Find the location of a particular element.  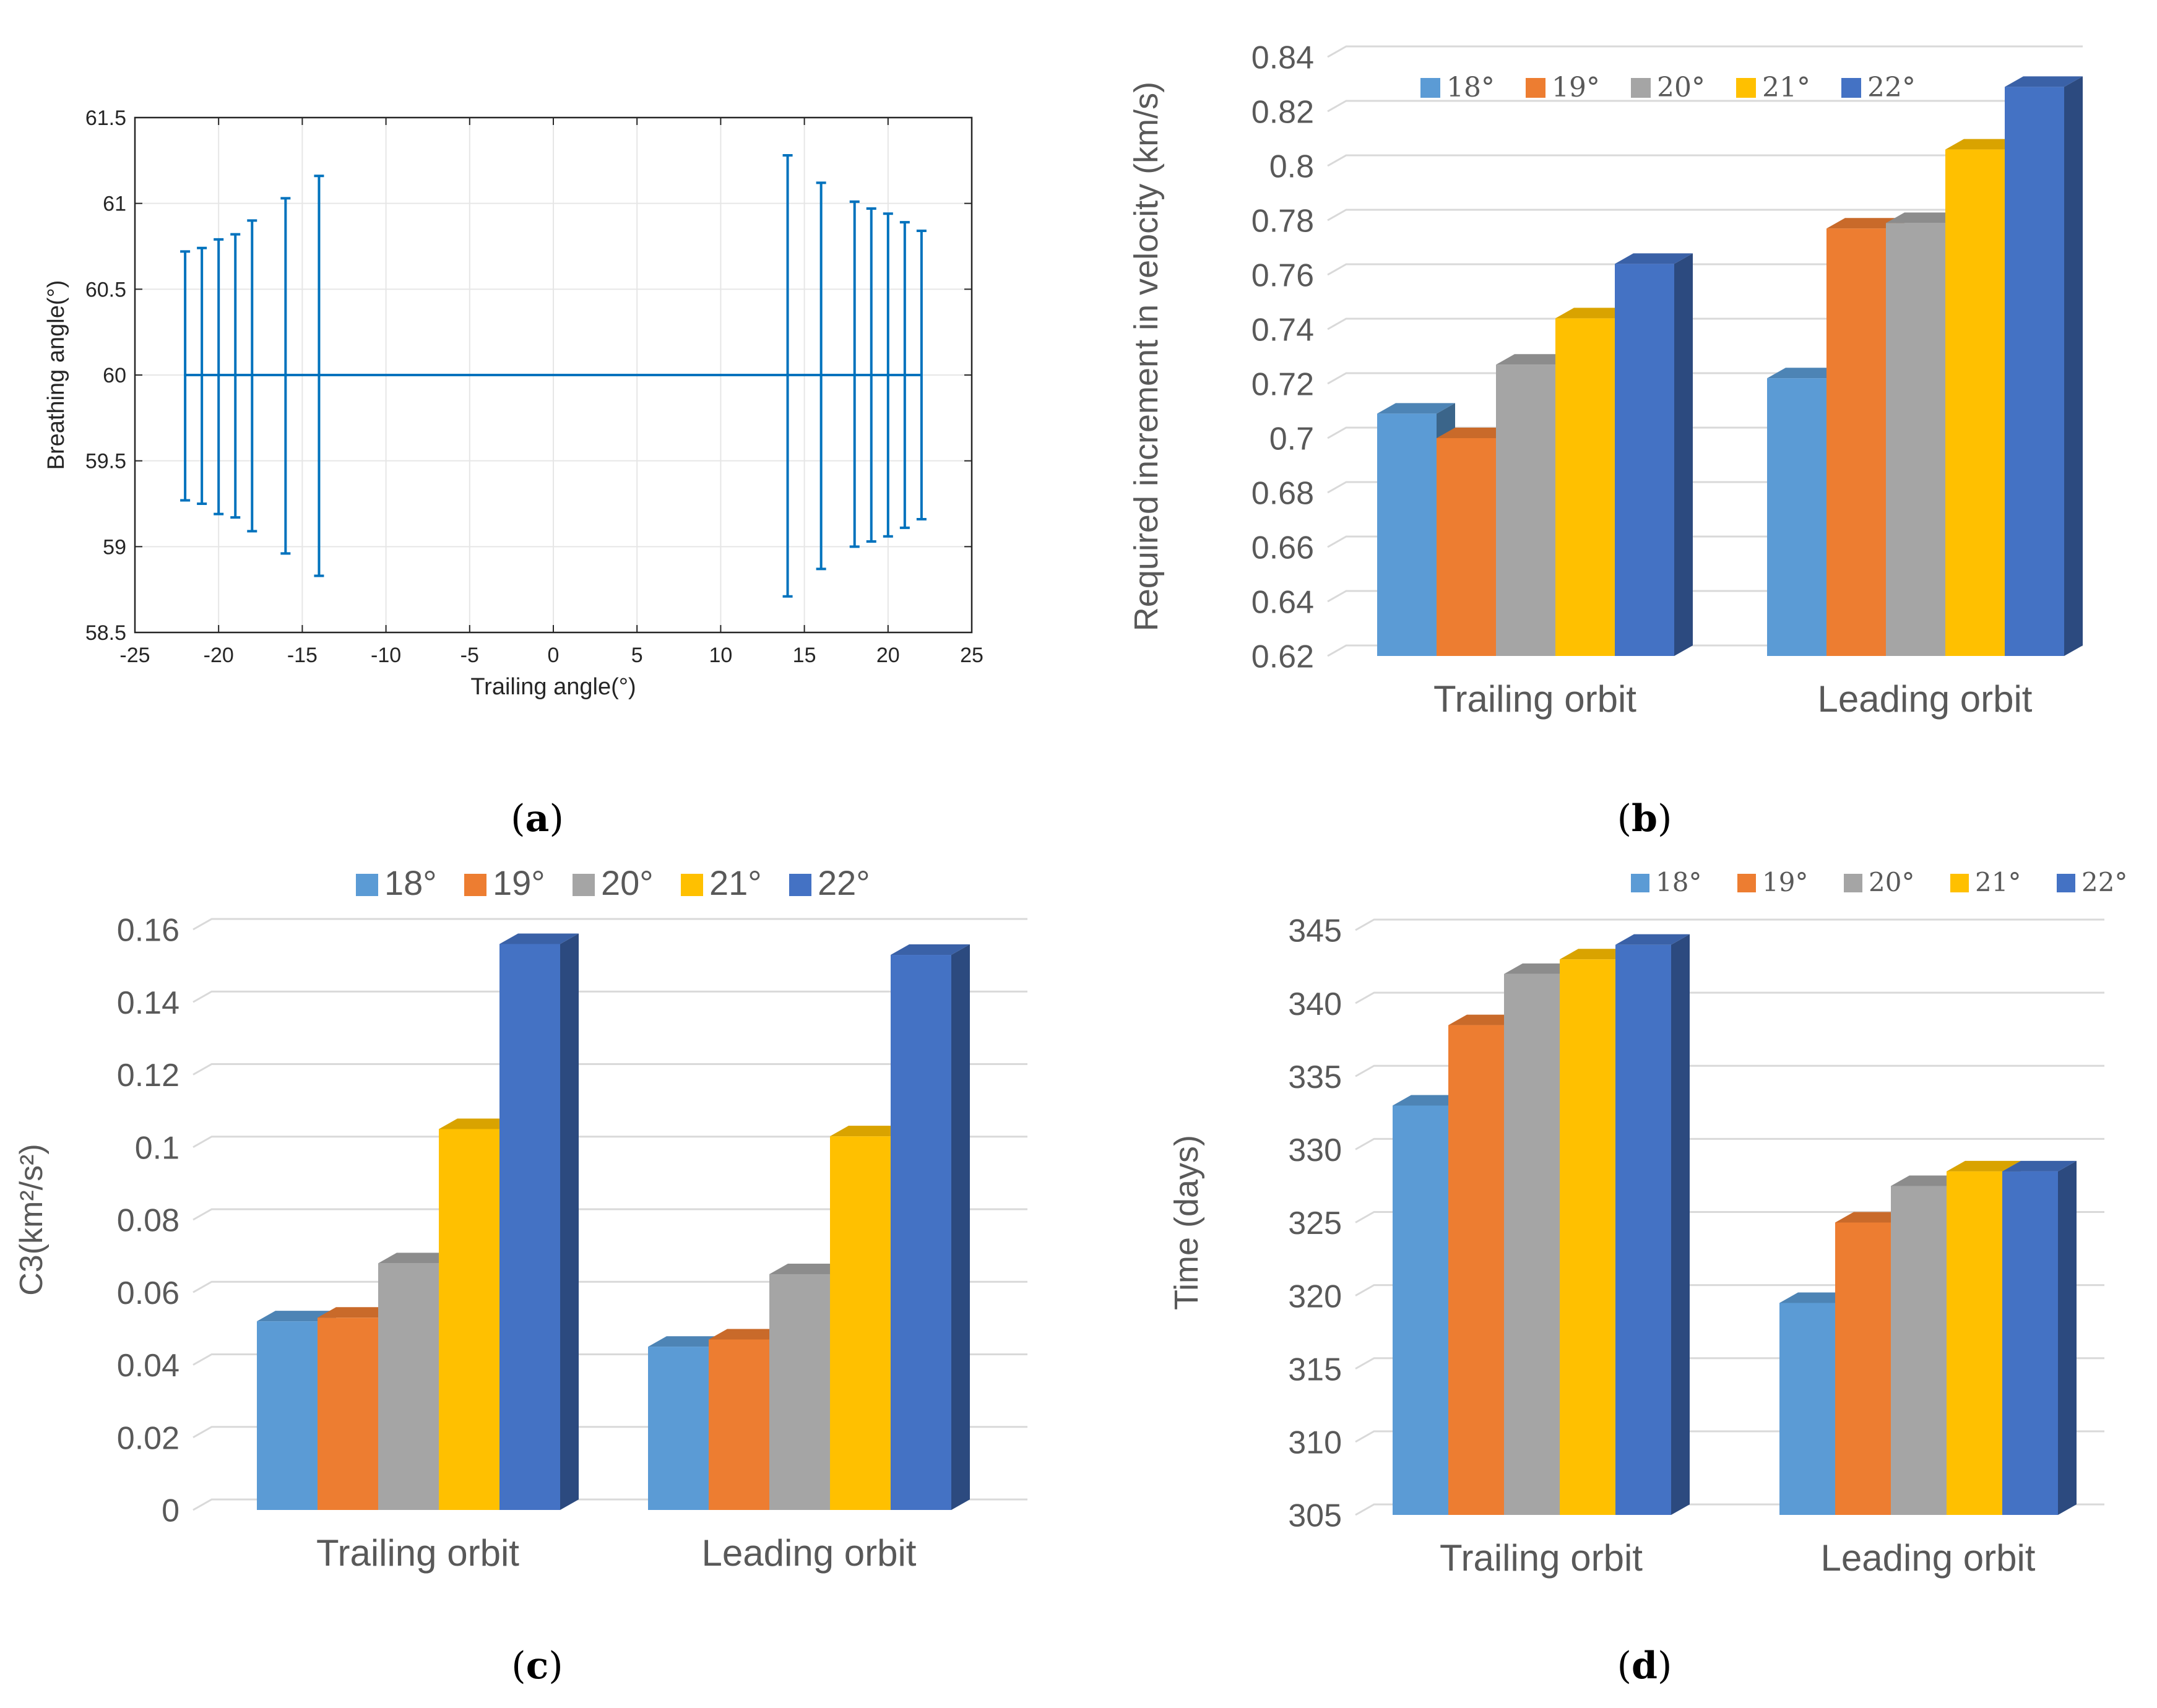

x-tick-label: 10 is located at coordinates (720, 655).